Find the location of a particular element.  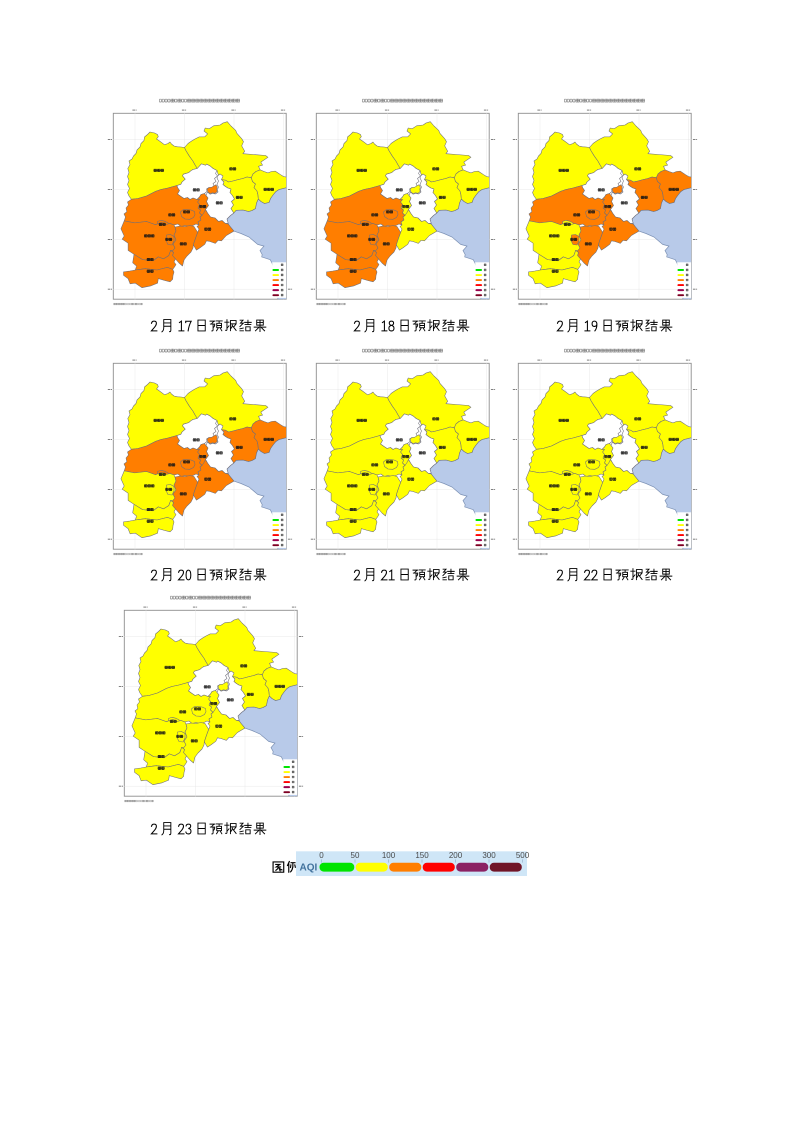

svg-text: 150 is located at coordinates (422, 855).